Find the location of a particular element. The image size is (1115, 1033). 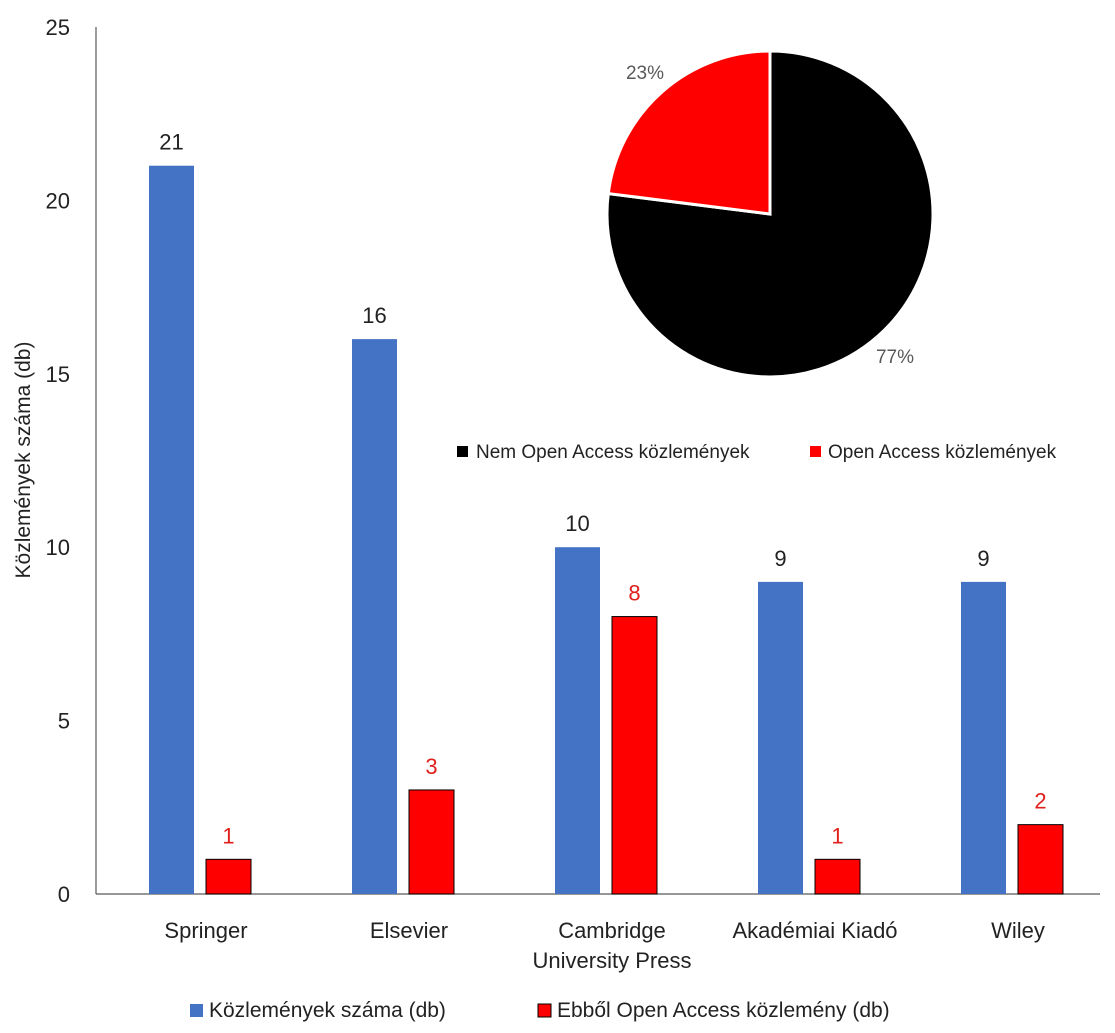

pie-percentage-label: 23% is located at coordinates (645, 73).